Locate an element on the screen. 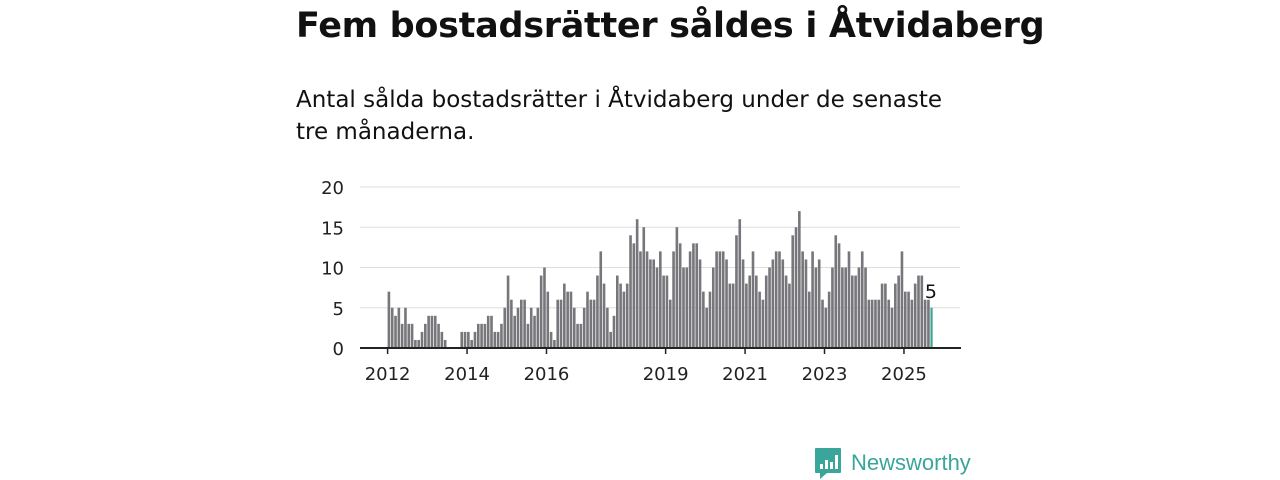 Image resolution: width=1280 pixels, height=480 pixels. x-axis-ticks is located at coordinates (645, 351).